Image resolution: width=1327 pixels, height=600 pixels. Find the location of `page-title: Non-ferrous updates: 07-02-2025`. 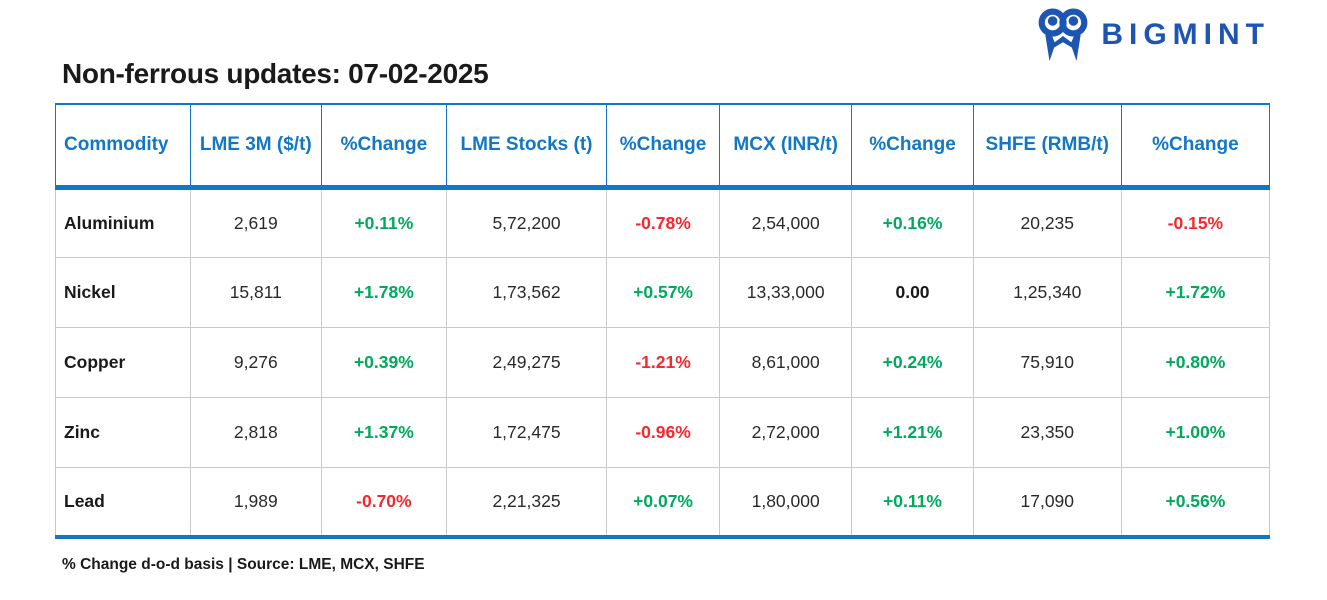

page-title: Non-ferrous updates: 07-02-2025 is located at coordinates (275, 73).